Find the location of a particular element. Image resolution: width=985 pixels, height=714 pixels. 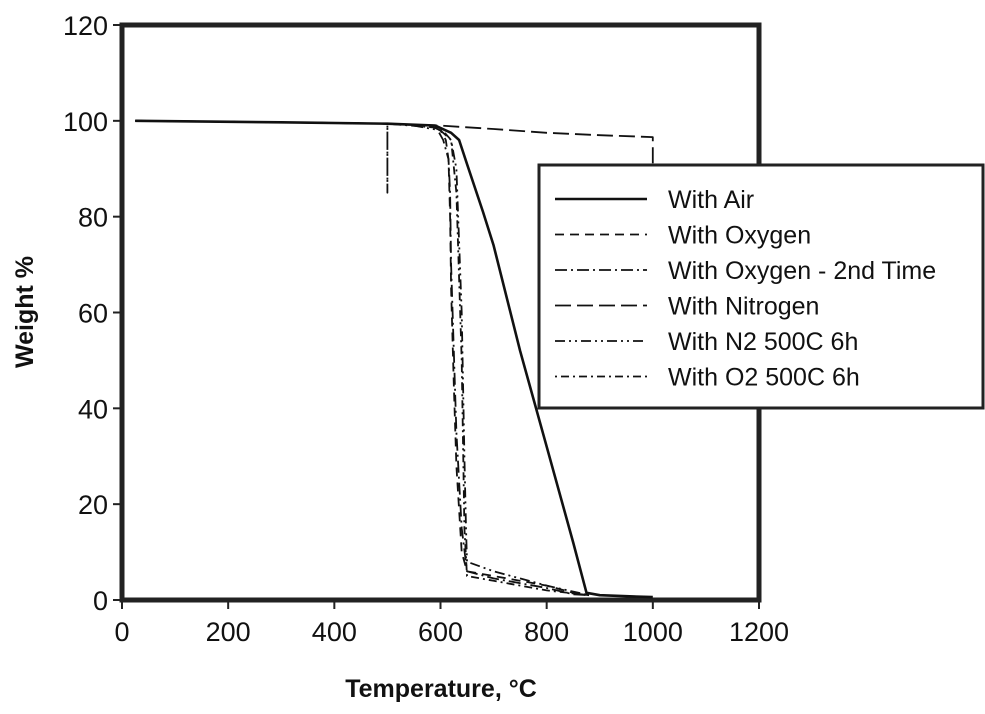

x-tick-label: 400 is located at coordinates (334, 632).